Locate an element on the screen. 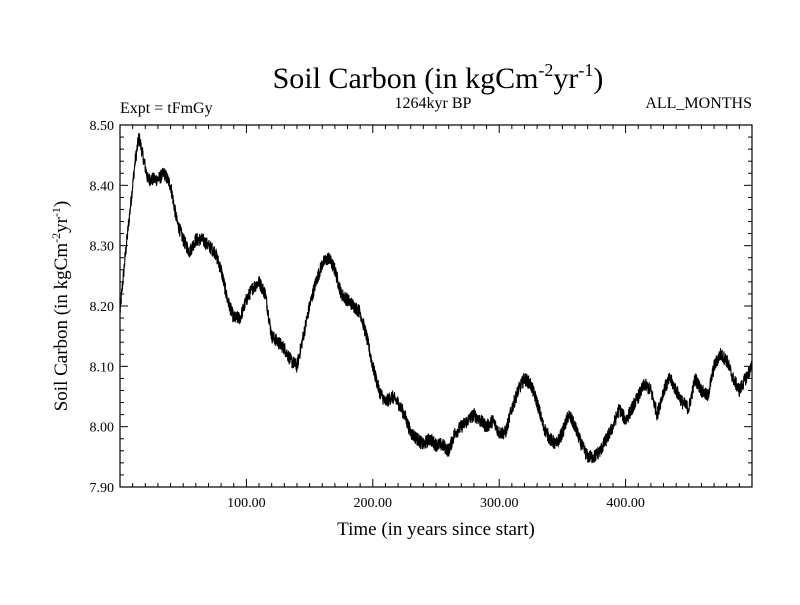  x-tick-label: 300.00 is located at coordinates (499, 503).